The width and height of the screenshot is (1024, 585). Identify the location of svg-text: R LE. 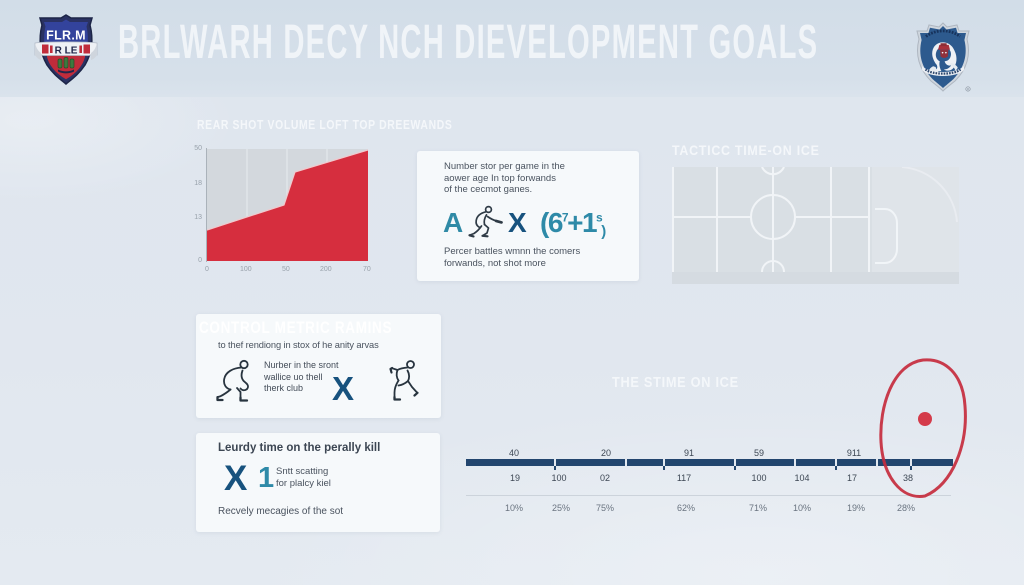
(66, 51).